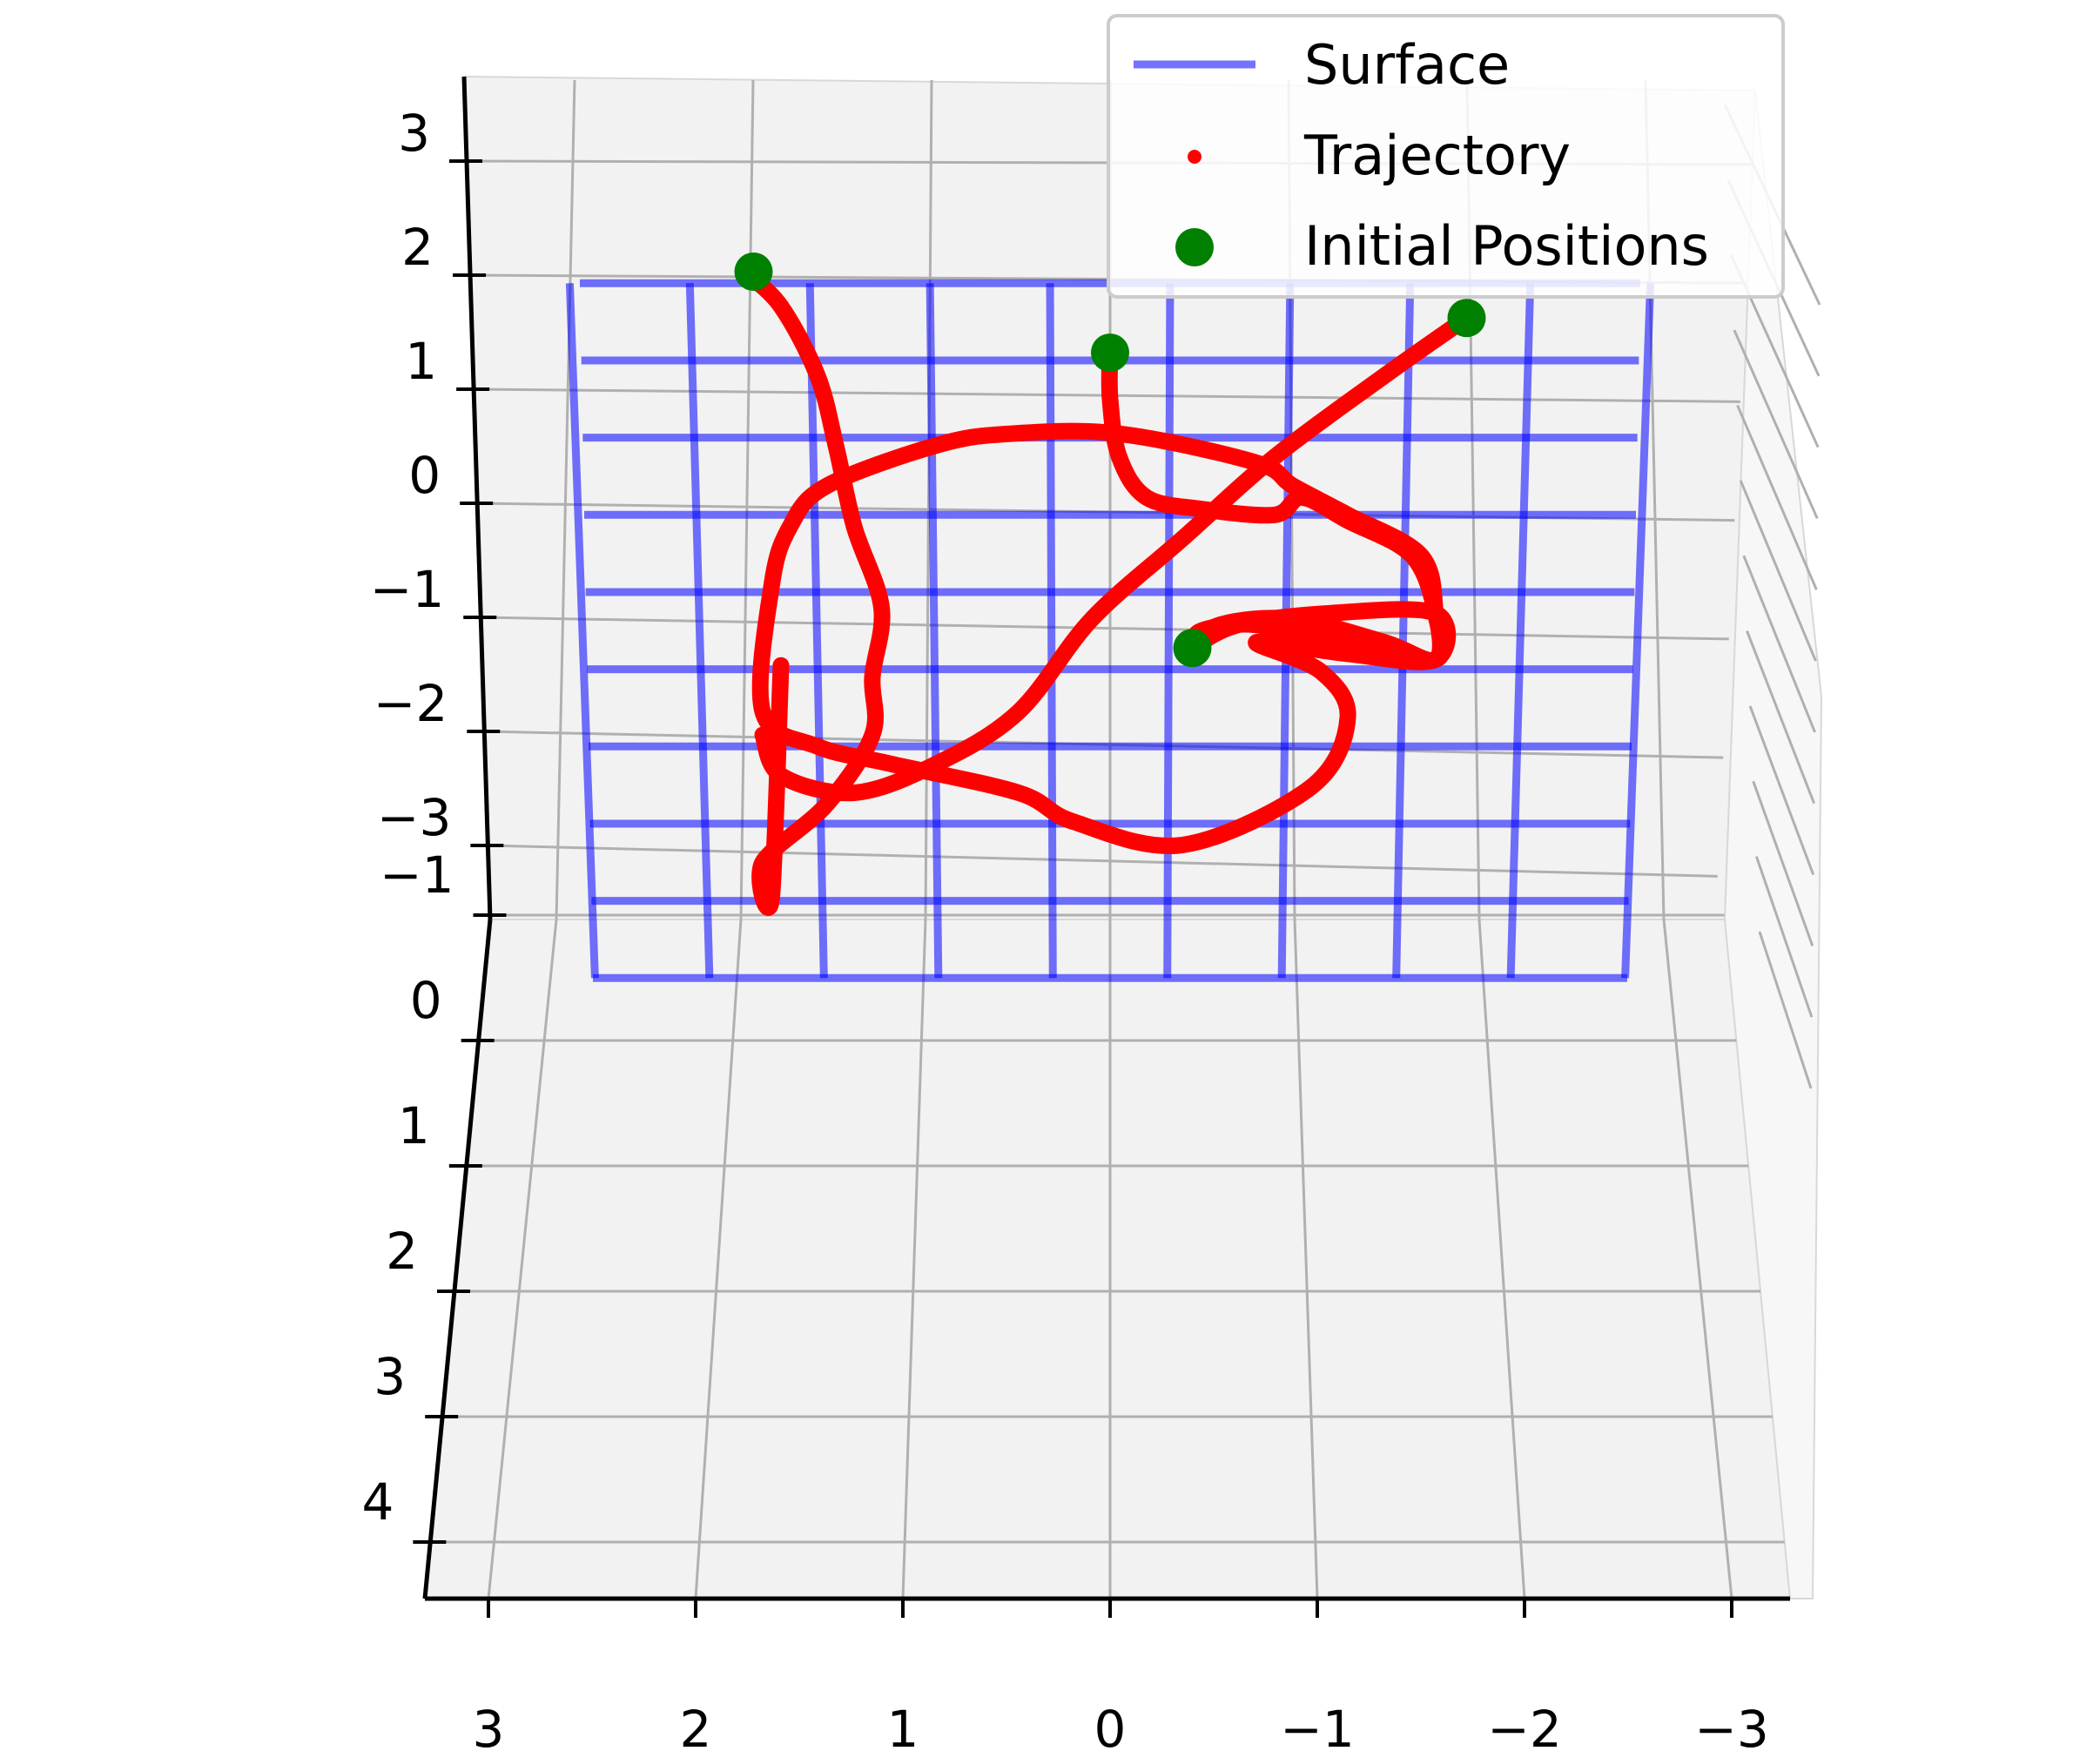 The image size is (2100, 1751). What do you see at coordinates (414, 133) in the screenshot?
I see `z-tick-label: 3` at bounding box center [414, 133].